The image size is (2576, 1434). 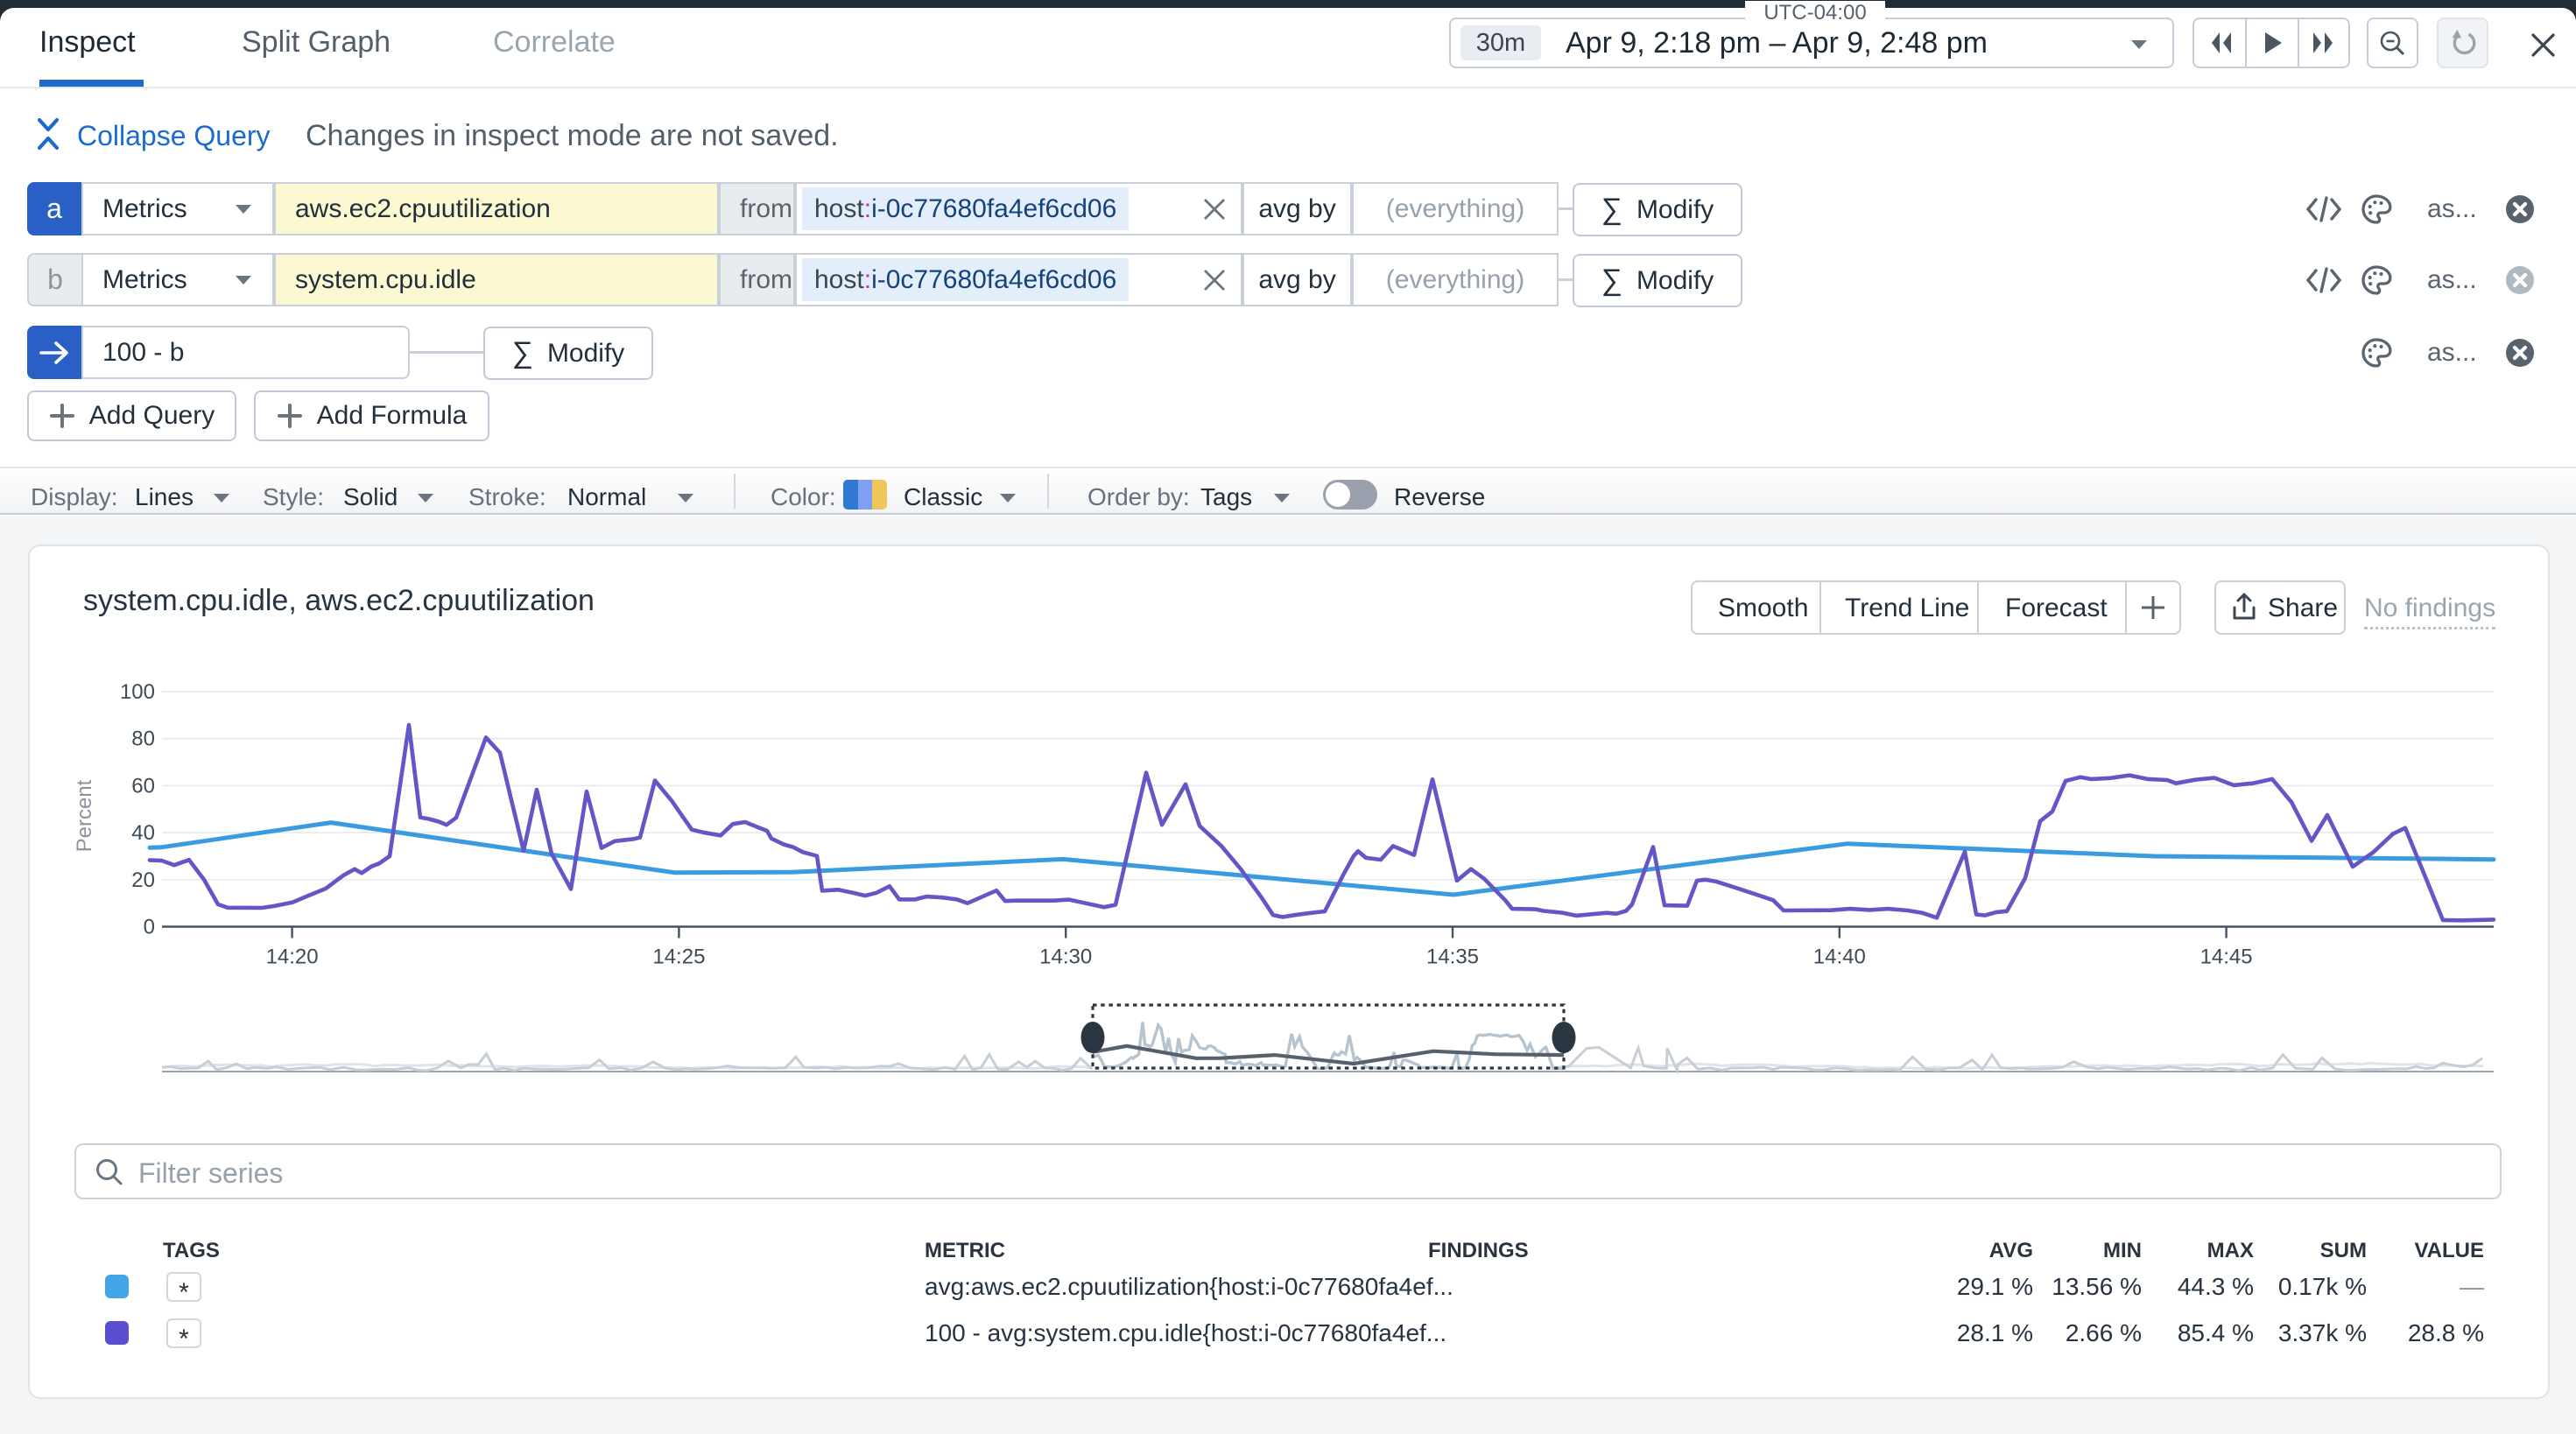 What do you see at coordinates (143, 880) in the screenshot?
I see `svg-text: 20` at bounding box center [143, 880].